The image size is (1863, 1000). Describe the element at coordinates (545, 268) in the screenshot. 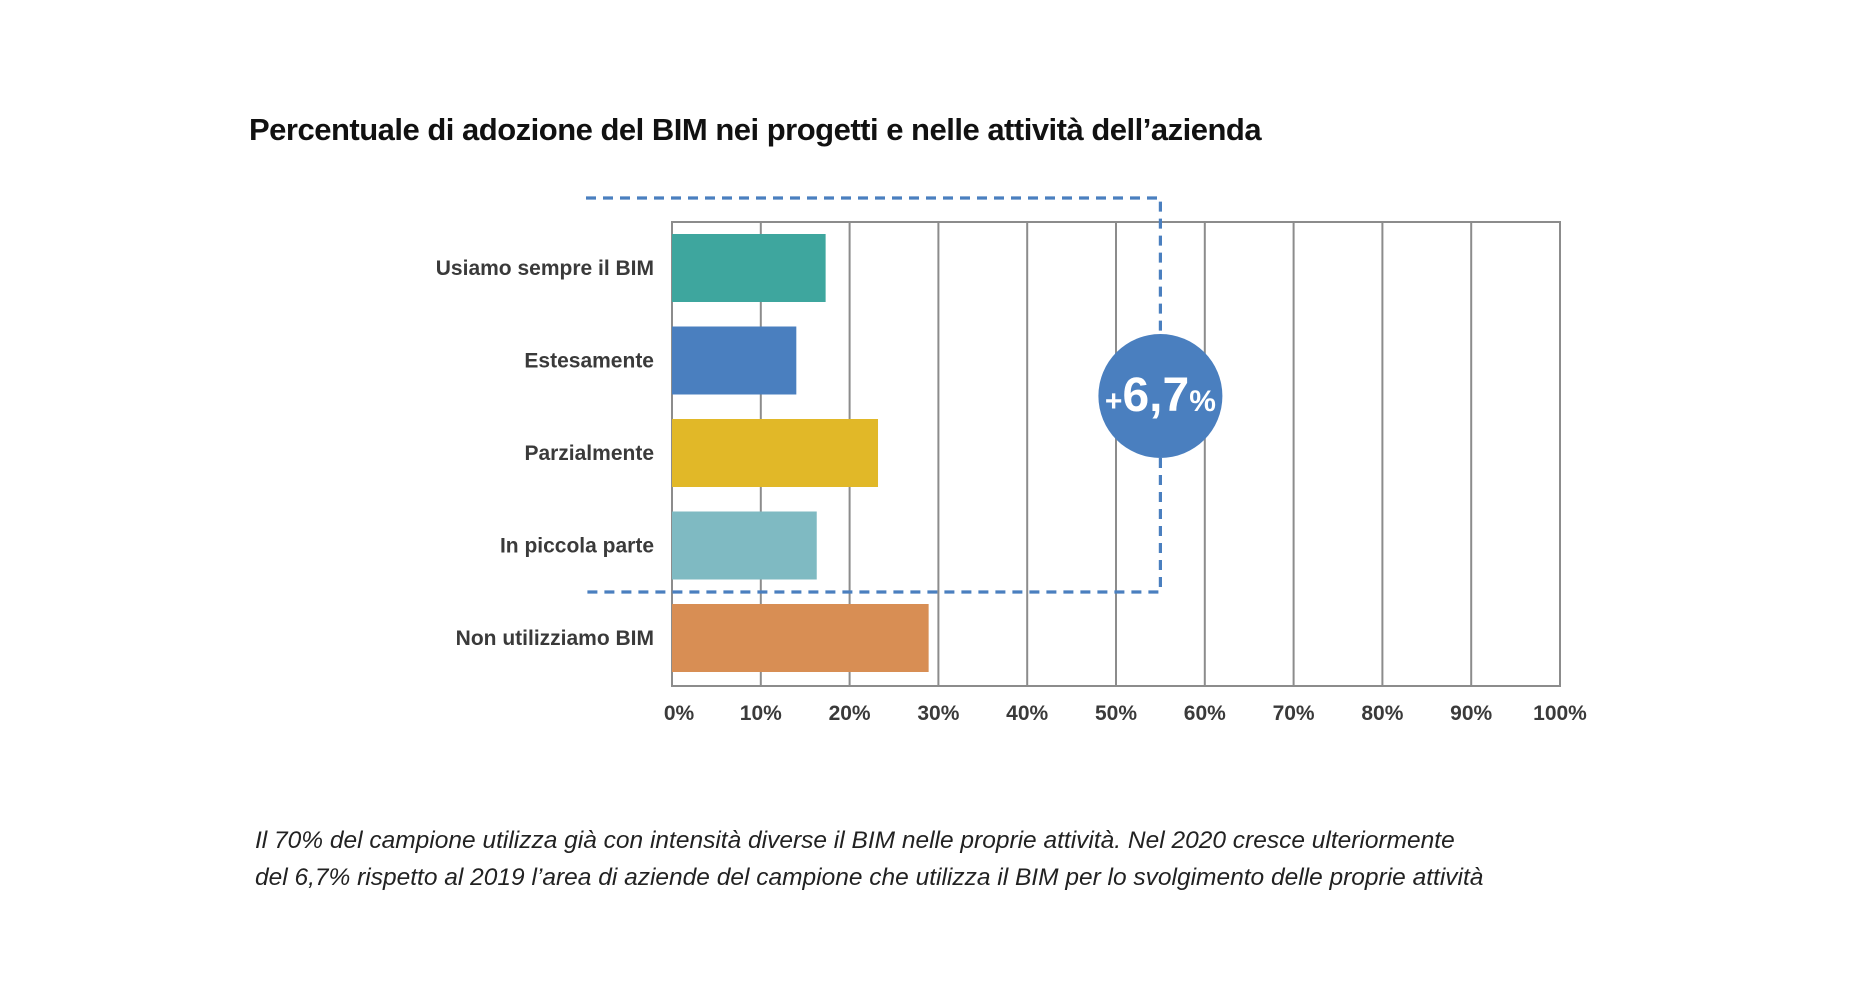

I see `category-label: Usiamo sempre il BIM` at that location.